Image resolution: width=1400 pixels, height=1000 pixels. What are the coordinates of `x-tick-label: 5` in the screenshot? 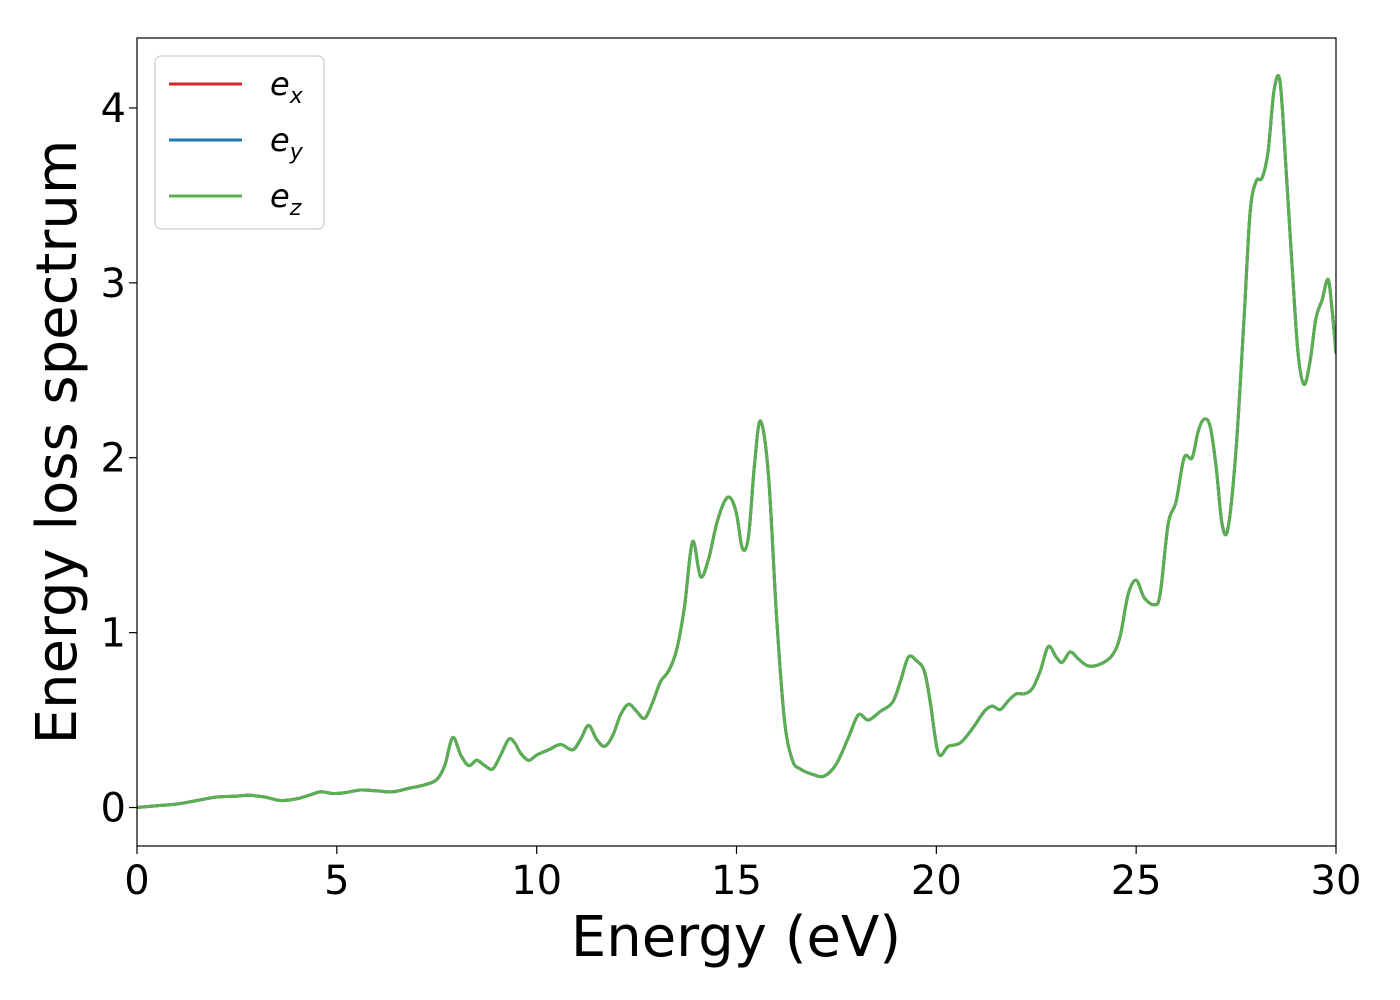 It's located at (336, 881).